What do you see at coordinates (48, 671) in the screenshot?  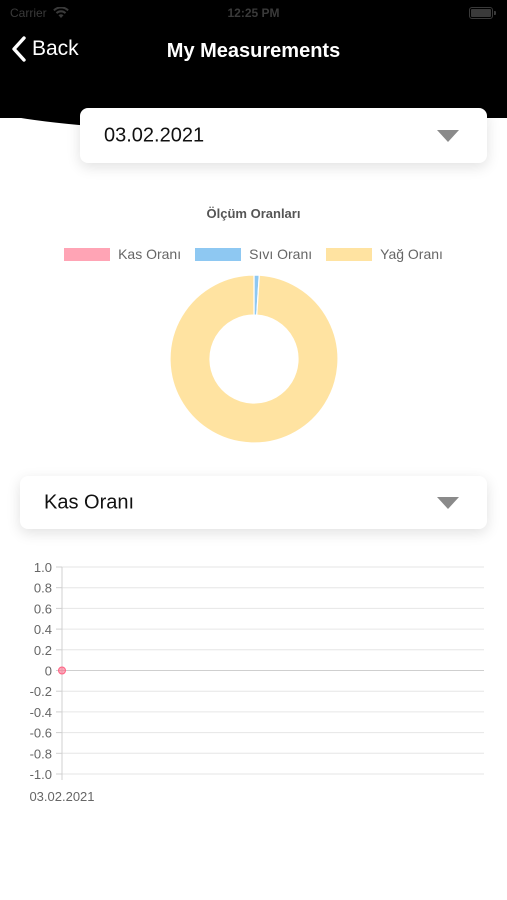 I see `y-tick-label: 0` at bounding box center [48, 671].